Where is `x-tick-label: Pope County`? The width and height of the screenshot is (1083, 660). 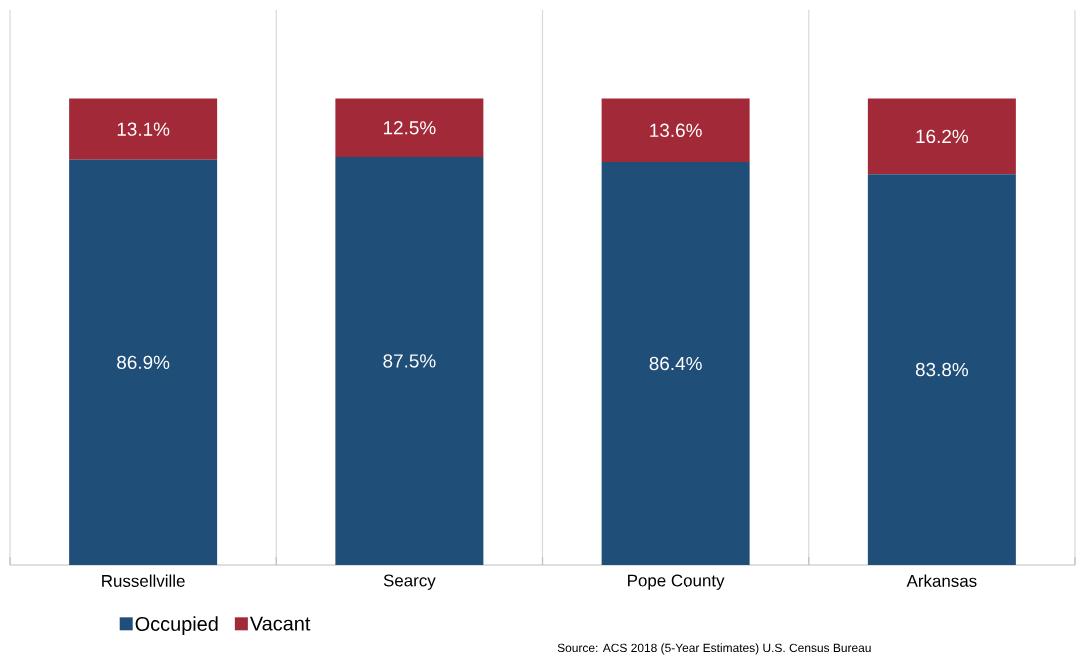
x-tick-label: Pope County is located at coordinates (676, 582).